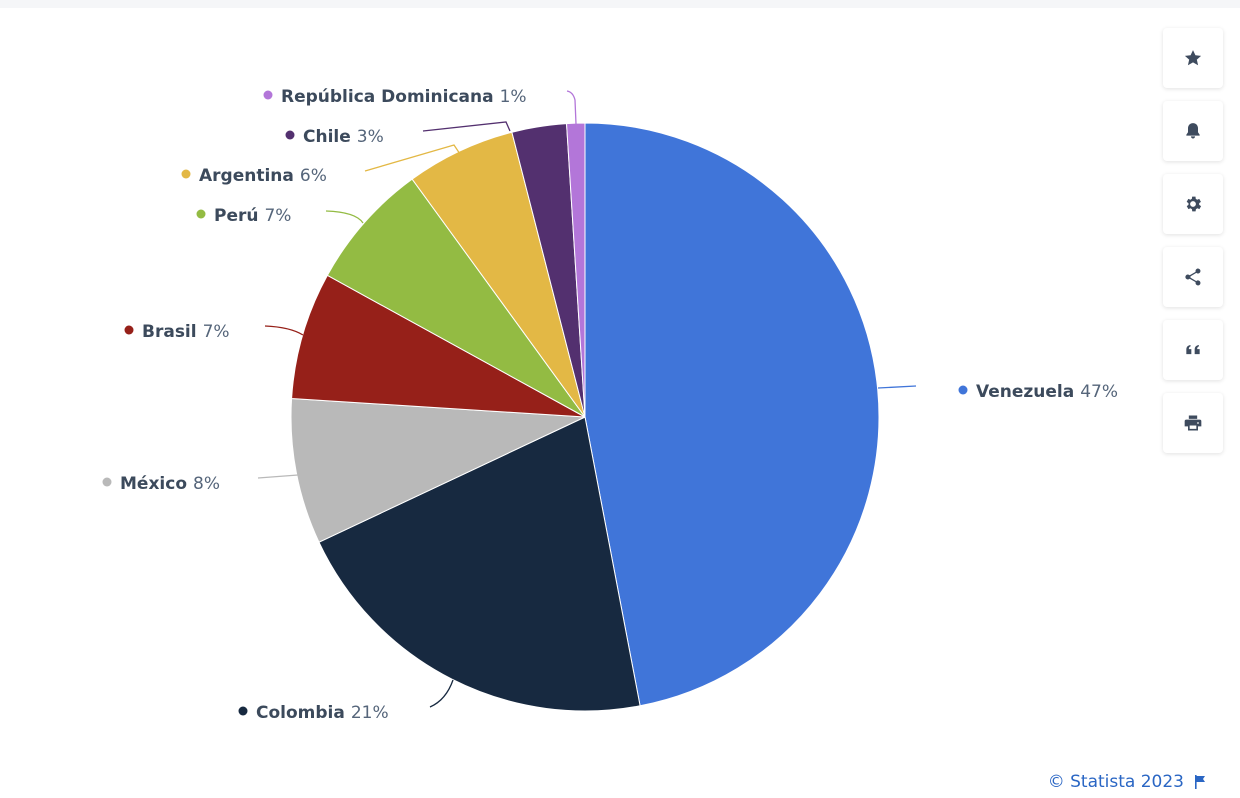 This screenshot has width=1240, height=798. I want to click on slice-label: Brasil 7%, so click(186, 332).